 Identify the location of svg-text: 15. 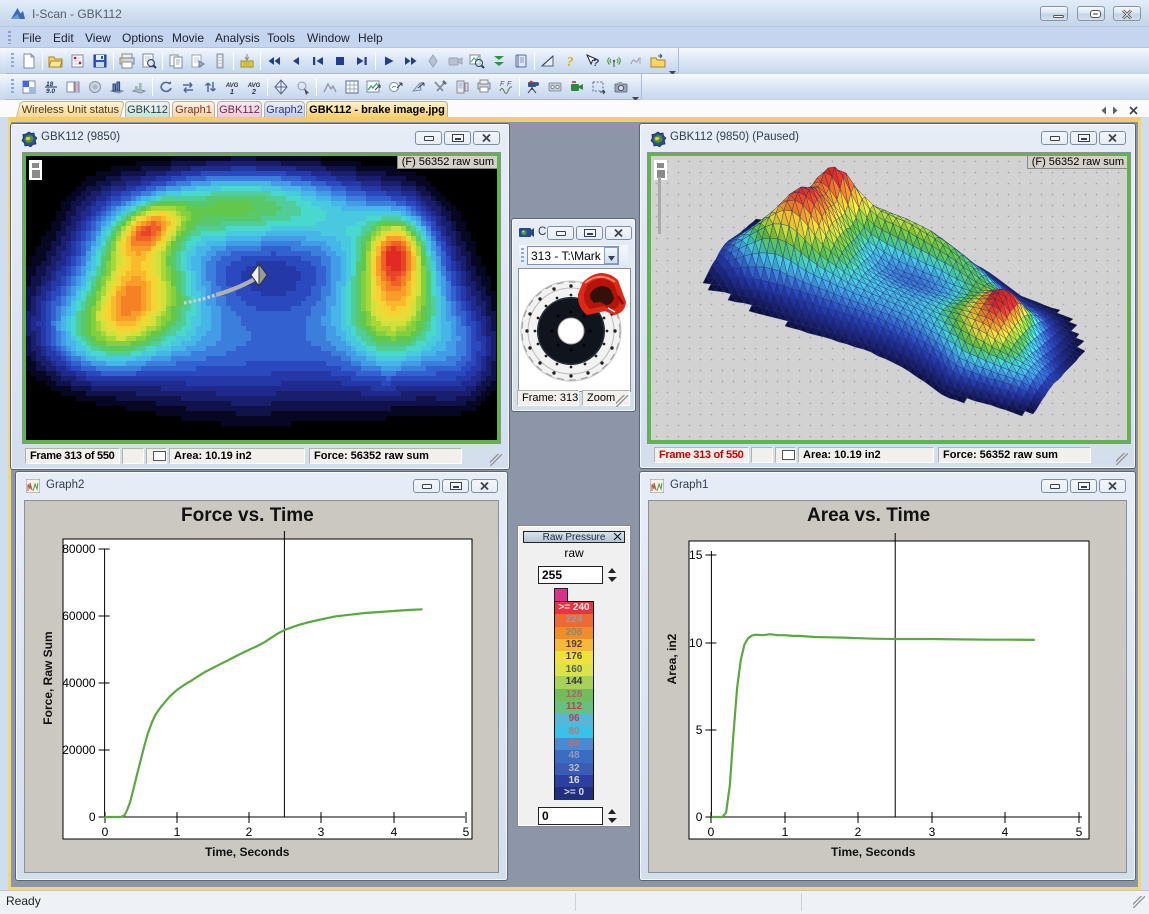
(696, 555).